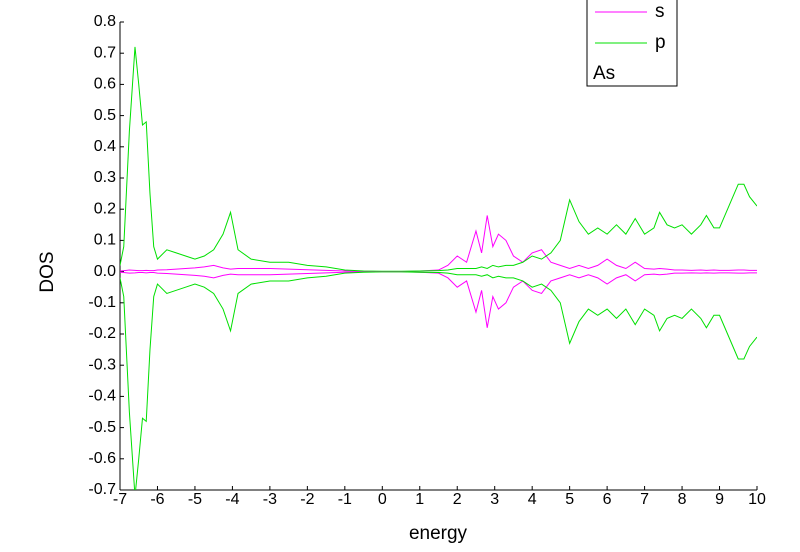  What do you see at coordinates (105, 240) in the screenshot?
I see `y-tick-label: 0.1` at bounding box center [105, 240].